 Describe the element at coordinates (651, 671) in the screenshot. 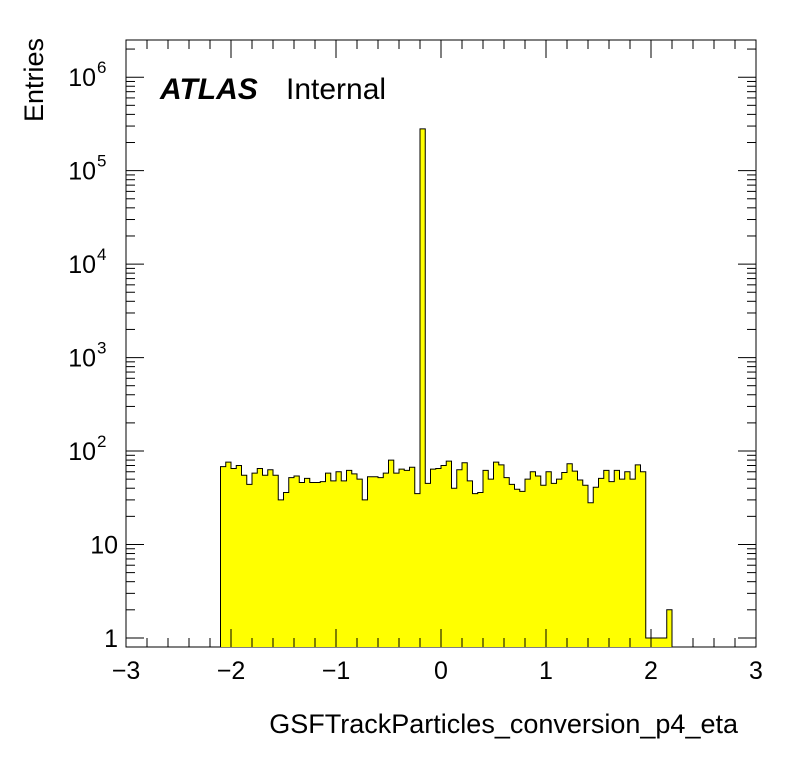

I see `x-tick-label: 2` at that location.